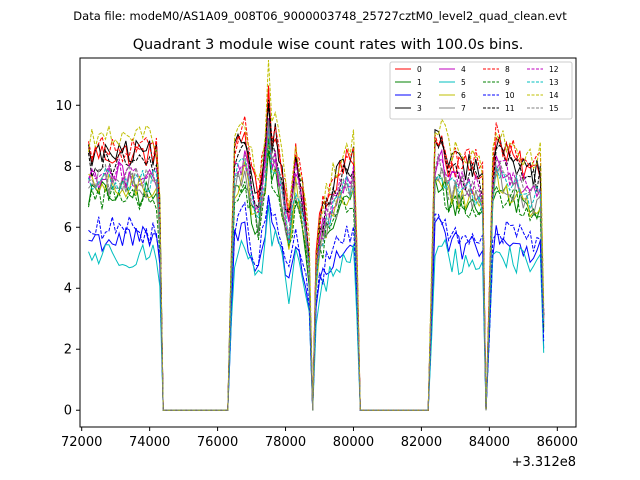 The height and width of the screenshot is (480, 640). What do you see at coordinates (463, 108) in the screenshot?
I see `legend-label-7: 7` at bounding box center [463, 108].